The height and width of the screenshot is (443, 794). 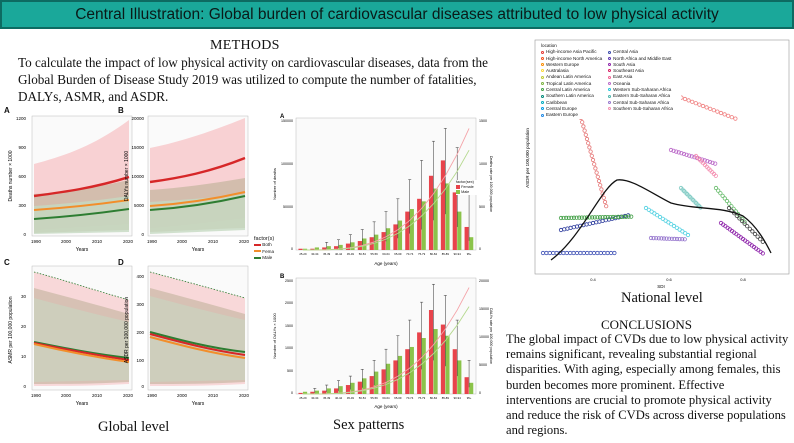 I want to click on legend-item: Central Latin America, so click(x=571, y=90).